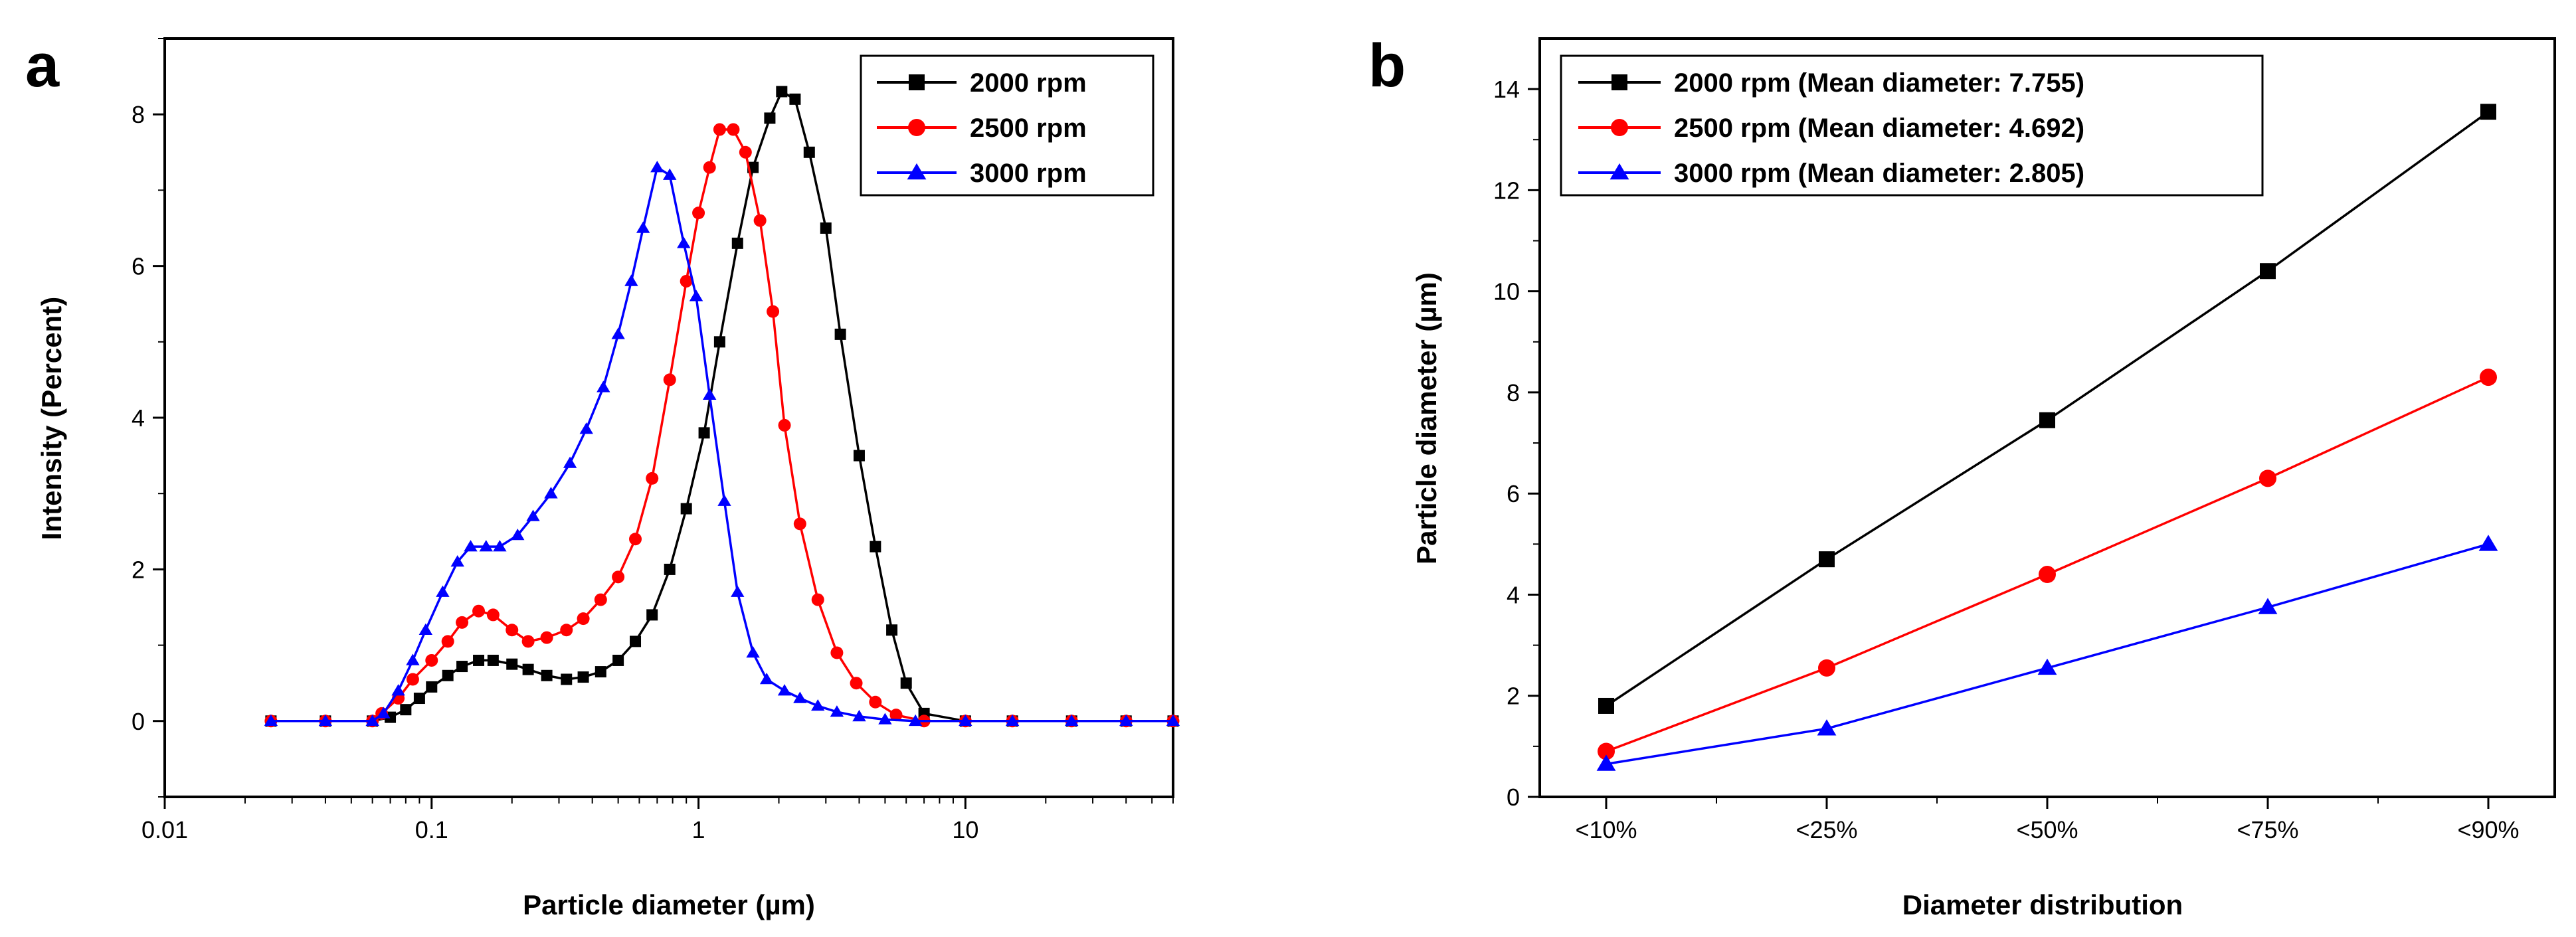 Image resolution: width=2576 pixels, height=937 pixels. I want to click on panel-a-x-tick-label: 0.01, so click(164, 829).